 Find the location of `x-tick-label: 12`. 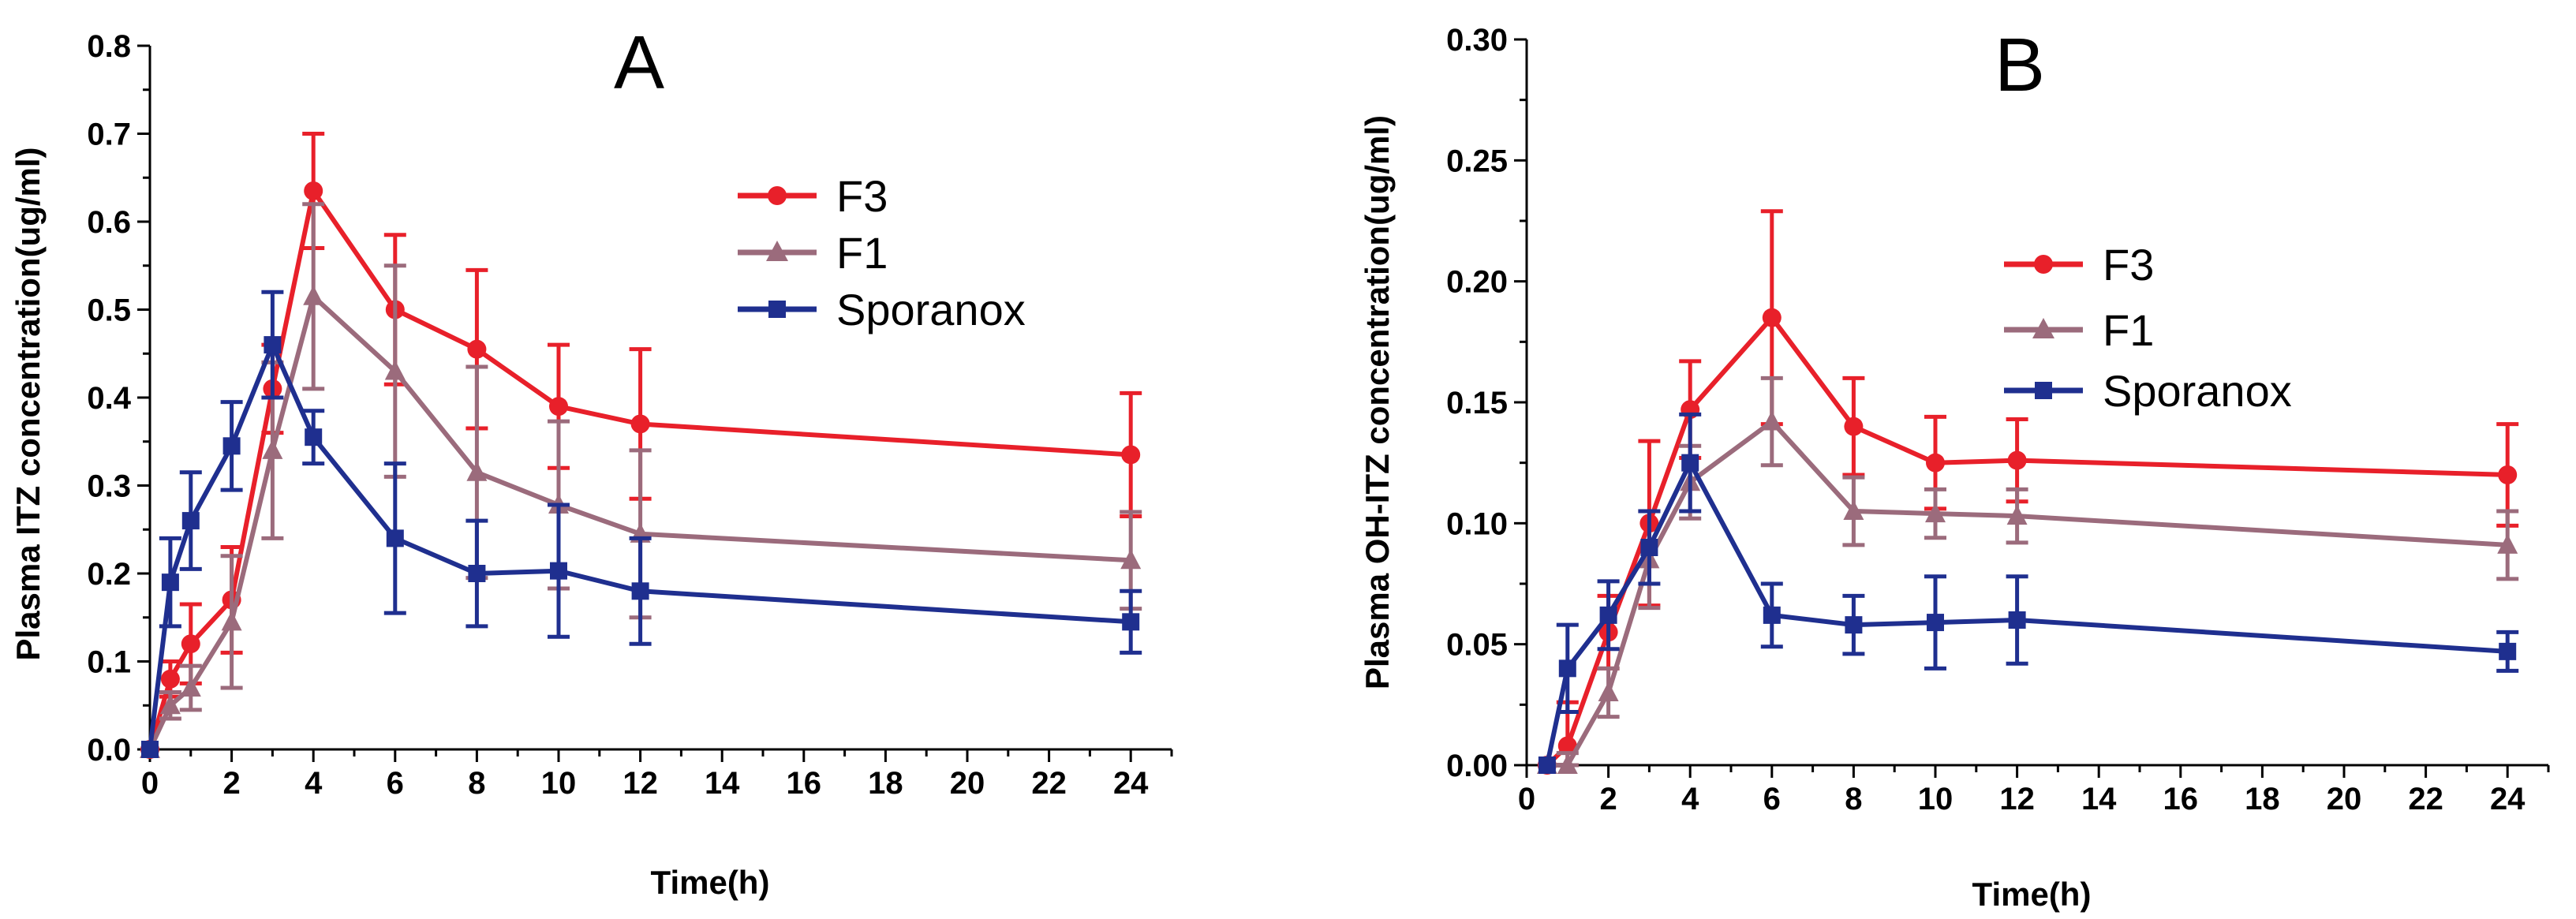

x-tick-label: 12 is located at coordinates (2017, 799).